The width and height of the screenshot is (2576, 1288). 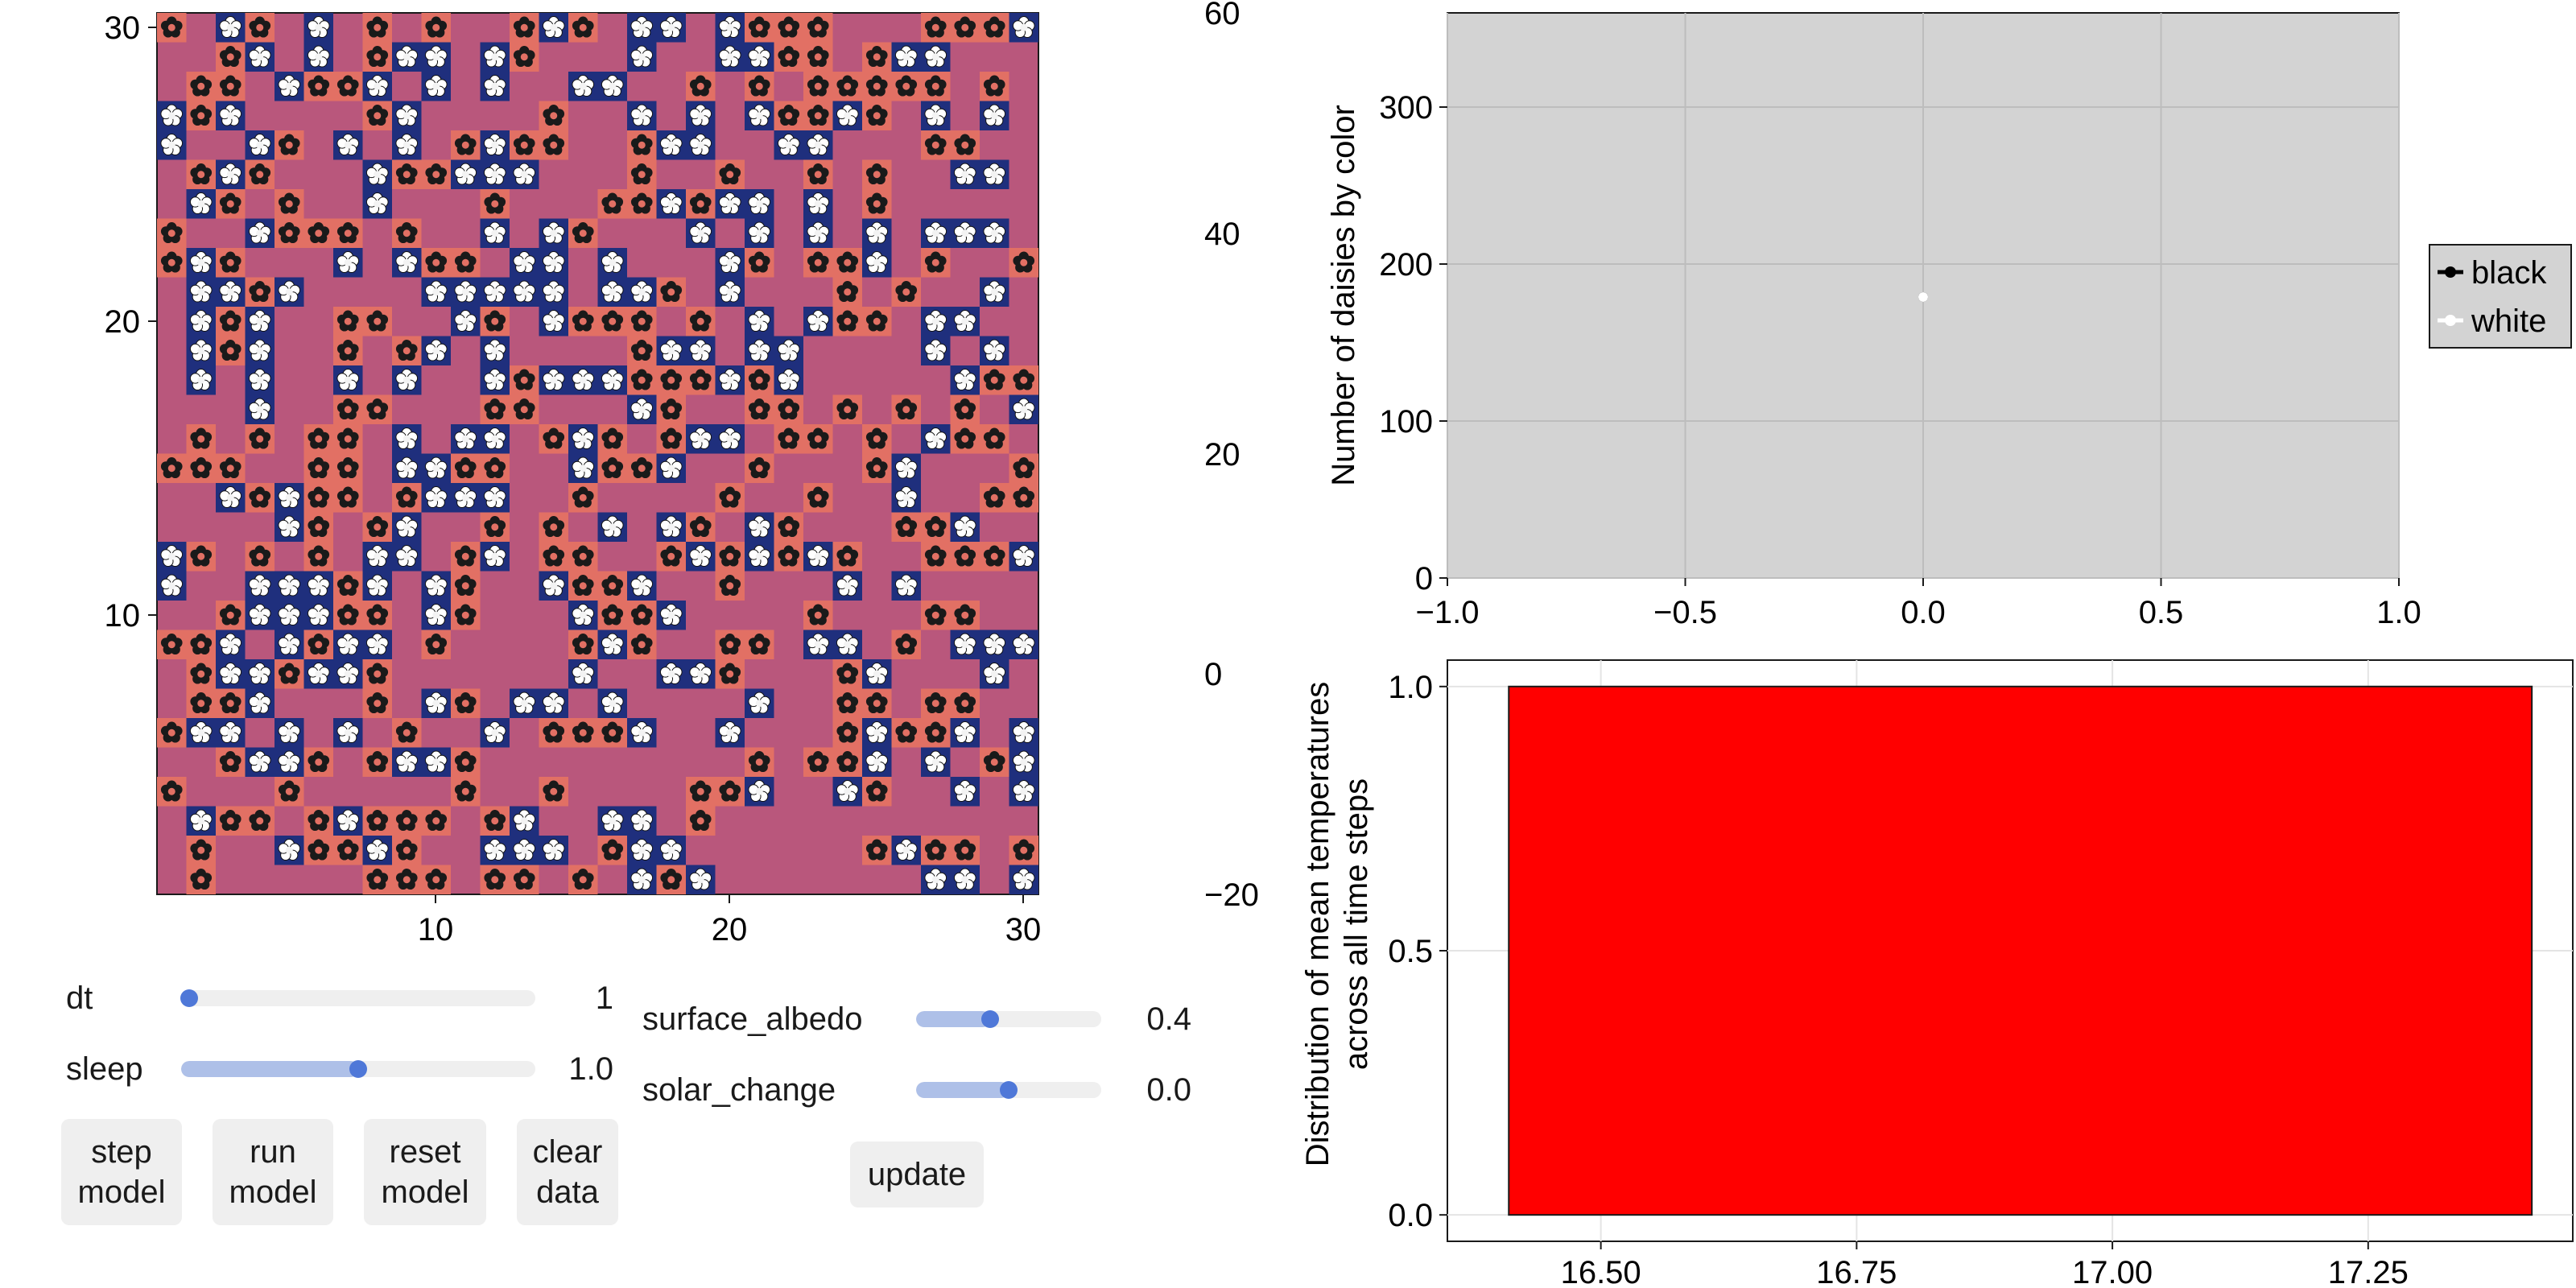 I want to click on clear-data-button: clear data, so click(x=567, y=1172).